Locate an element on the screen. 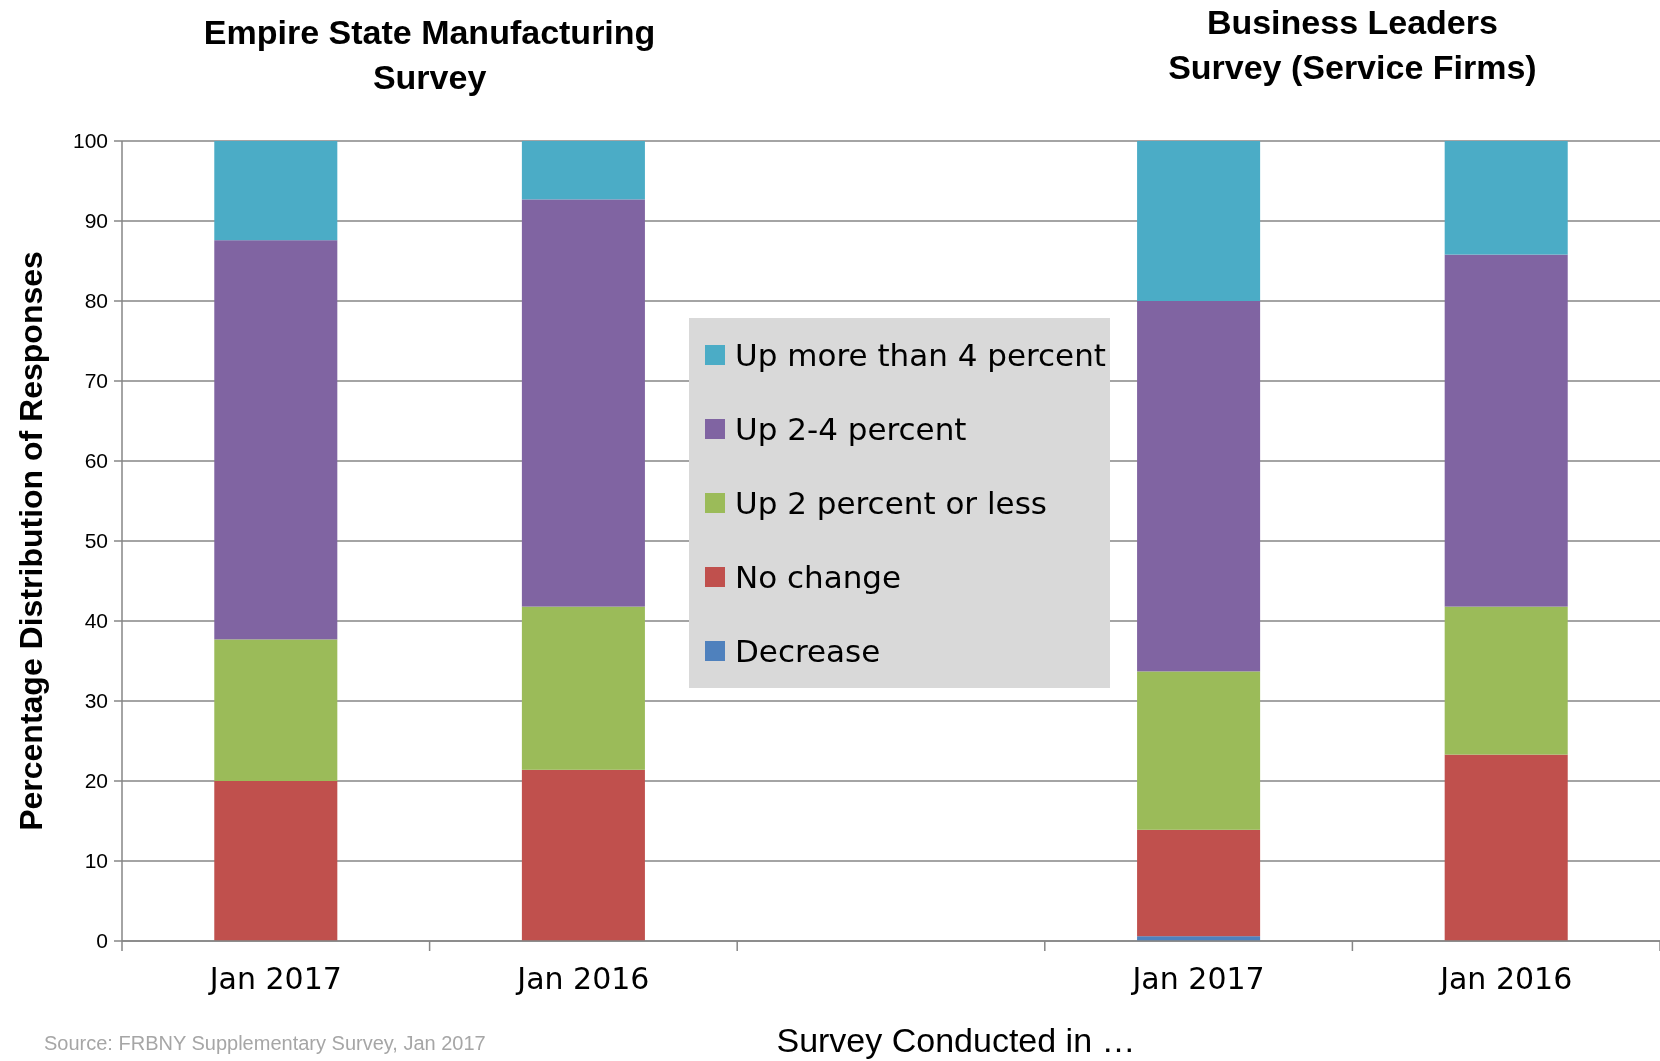 The height and width of the screenshot is (1061, 1660). y-tick-label: 10 is located at coordinates (96, 861).